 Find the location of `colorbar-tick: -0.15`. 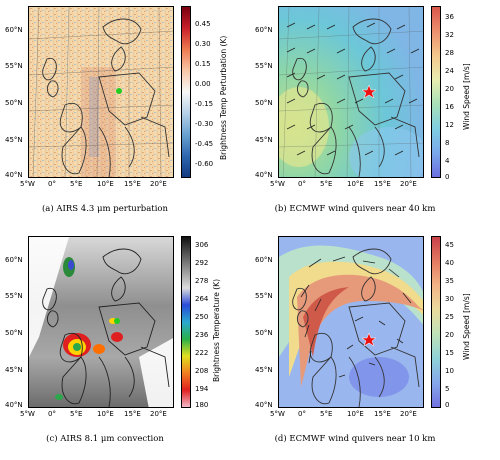

colorbar-tick: -0.15 is located at coordinates (204, 104).